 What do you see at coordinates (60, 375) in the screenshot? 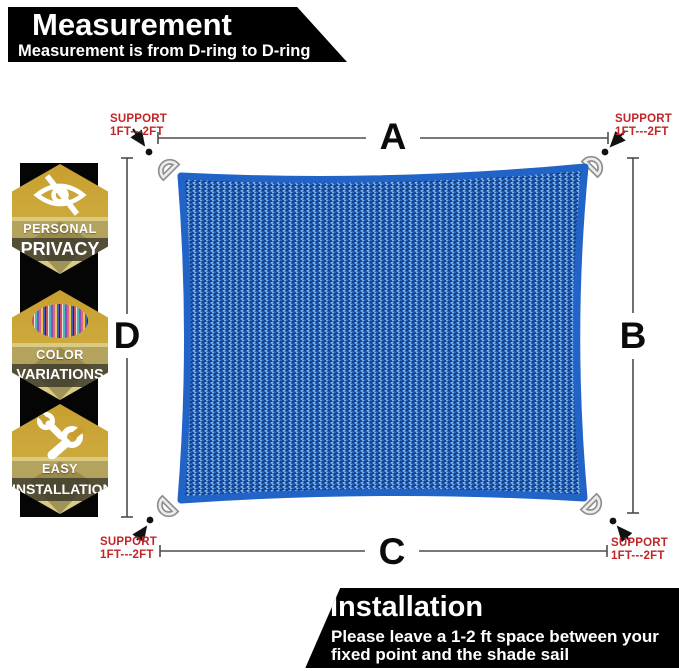
I see `feature-big-label: VARIATIONS` at bounding box center [60, 375].